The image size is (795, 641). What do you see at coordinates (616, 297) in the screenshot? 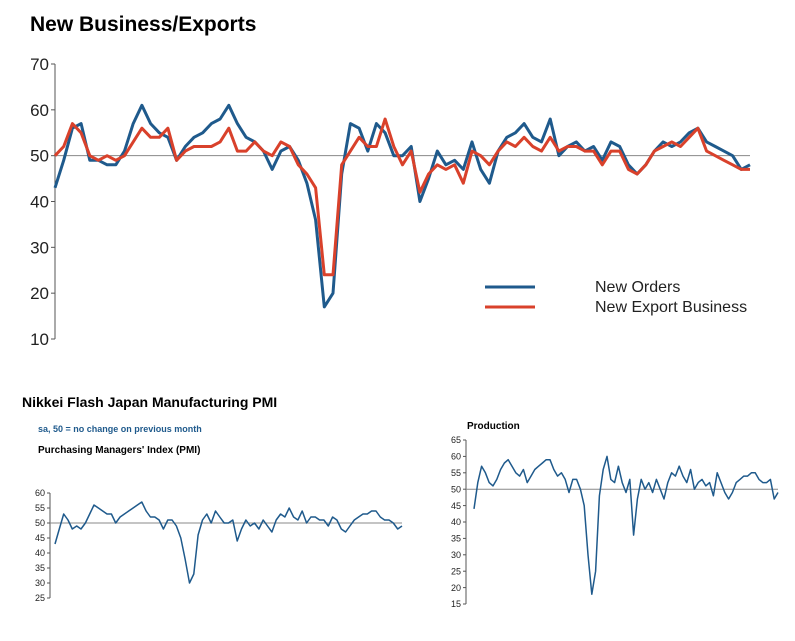
I see `legend: New Orders New Export Business` at bounding box center [616, 297].